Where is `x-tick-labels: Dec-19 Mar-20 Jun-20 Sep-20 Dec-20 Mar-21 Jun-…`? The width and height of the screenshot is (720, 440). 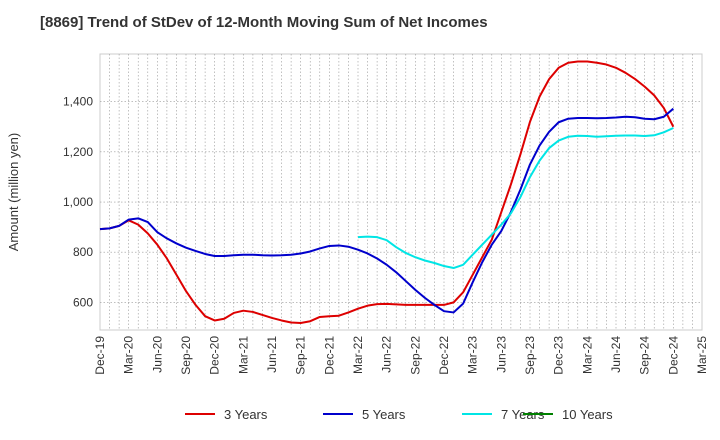
x-tick-labels: Dec-19 Mar-20 Jun-20 Sep-20 Dec-20 Mar-21 Jun-… is located at coordinates (401, 355).